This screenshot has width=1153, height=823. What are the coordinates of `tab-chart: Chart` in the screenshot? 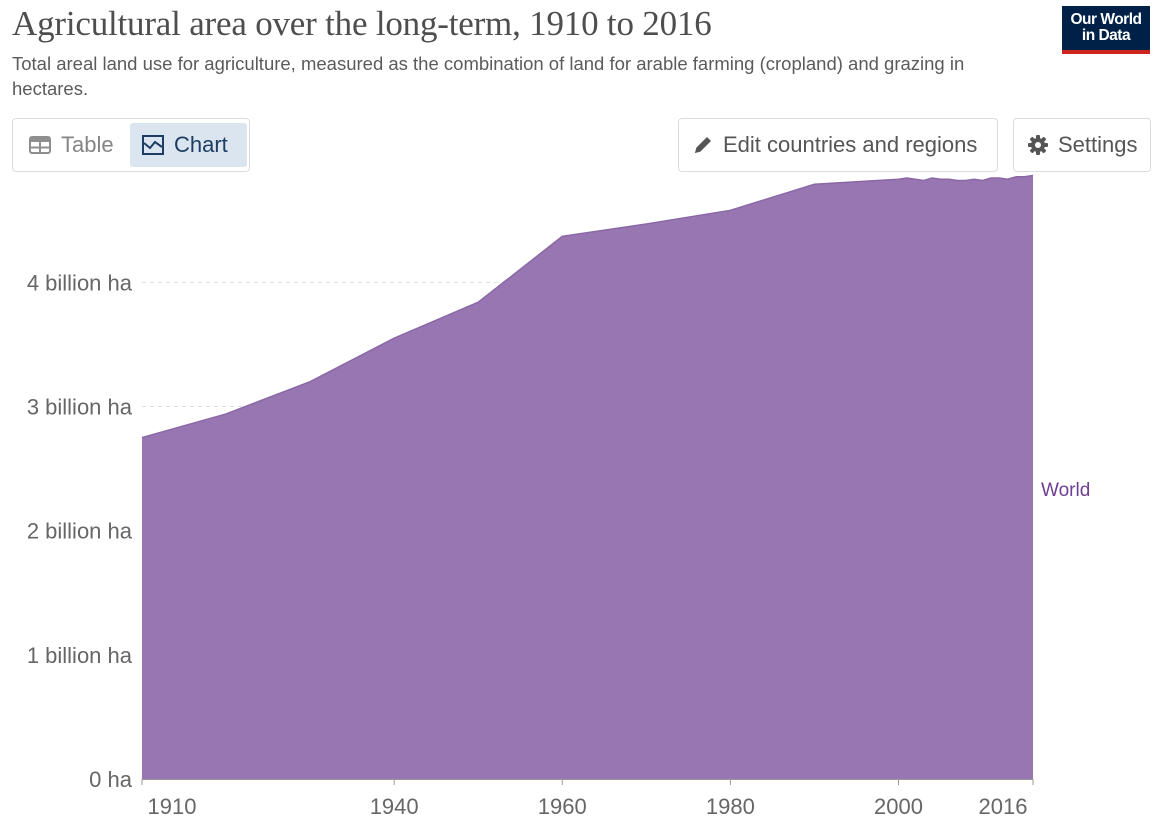 It's located at (188, 145).